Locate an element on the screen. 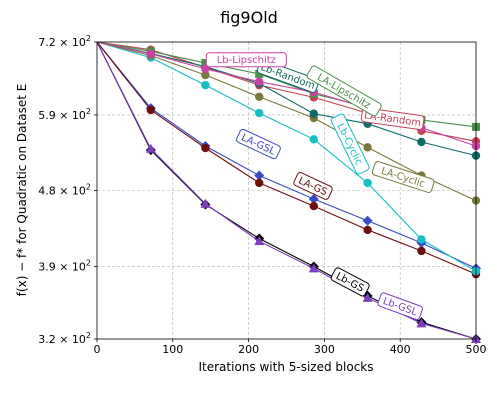  series-label-text: Lb-Lipschitz is located at coordinates (246, 60).